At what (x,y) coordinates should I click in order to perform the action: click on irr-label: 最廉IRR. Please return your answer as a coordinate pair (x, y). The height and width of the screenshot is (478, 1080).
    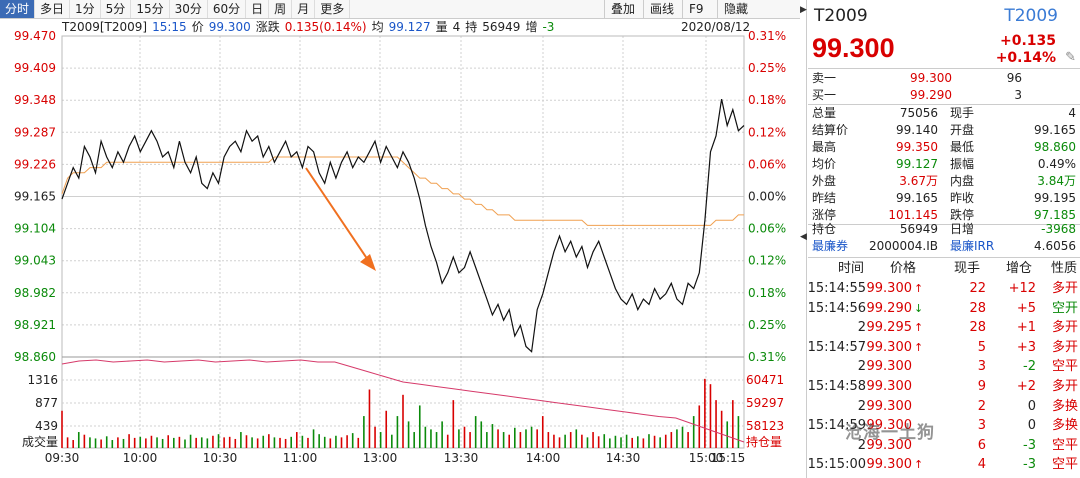
    Looking at the image, I should click on (972, 246).